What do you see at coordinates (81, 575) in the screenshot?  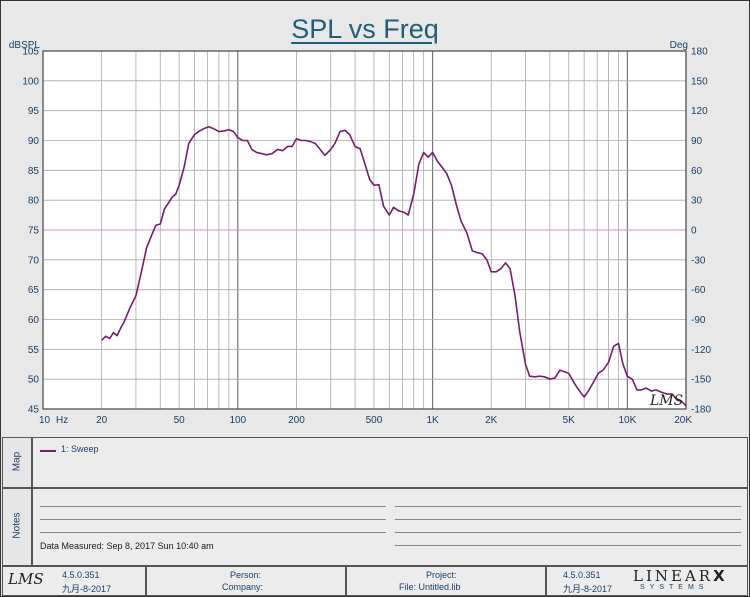 I see `version-left: 4.5.0.351` at bounding box center [81, 575].